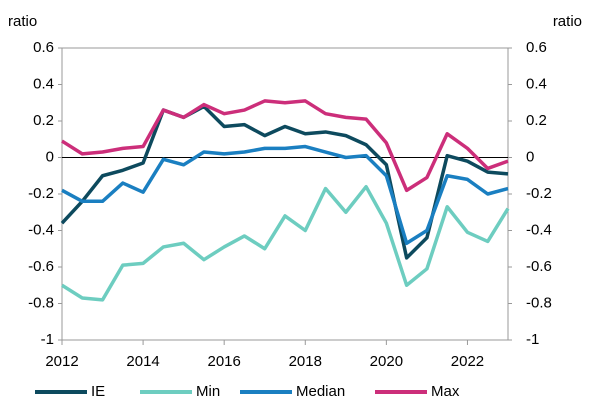 The width and height of the screenshot is (590, 403). What do you see at coordinates (539, 302) in the screenshot?
I see `y2-tick-label: -0.8` at bounding box center [539, 302].